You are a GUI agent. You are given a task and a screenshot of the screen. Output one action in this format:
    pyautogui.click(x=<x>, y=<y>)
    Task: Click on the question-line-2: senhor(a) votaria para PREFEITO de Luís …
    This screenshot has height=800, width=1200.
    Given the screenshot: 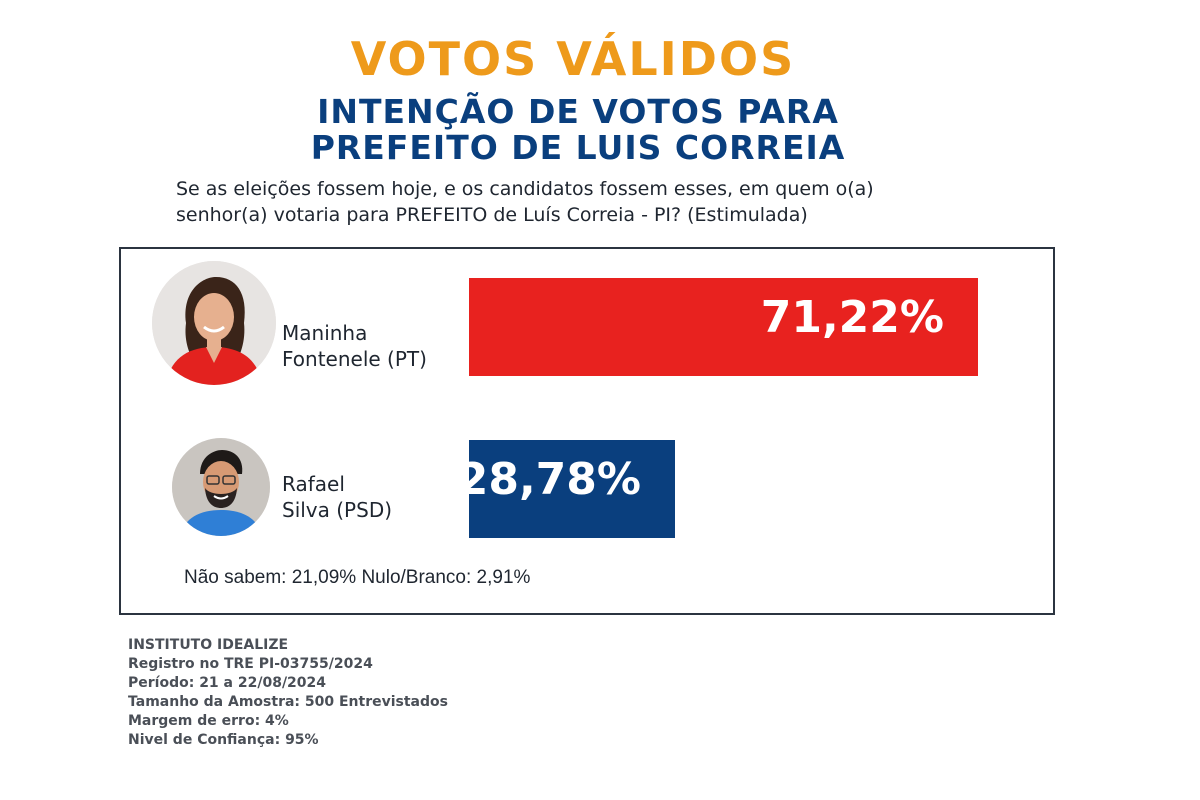 What is the action you would take?
    pyautogui.click(x=492, y=215)
    